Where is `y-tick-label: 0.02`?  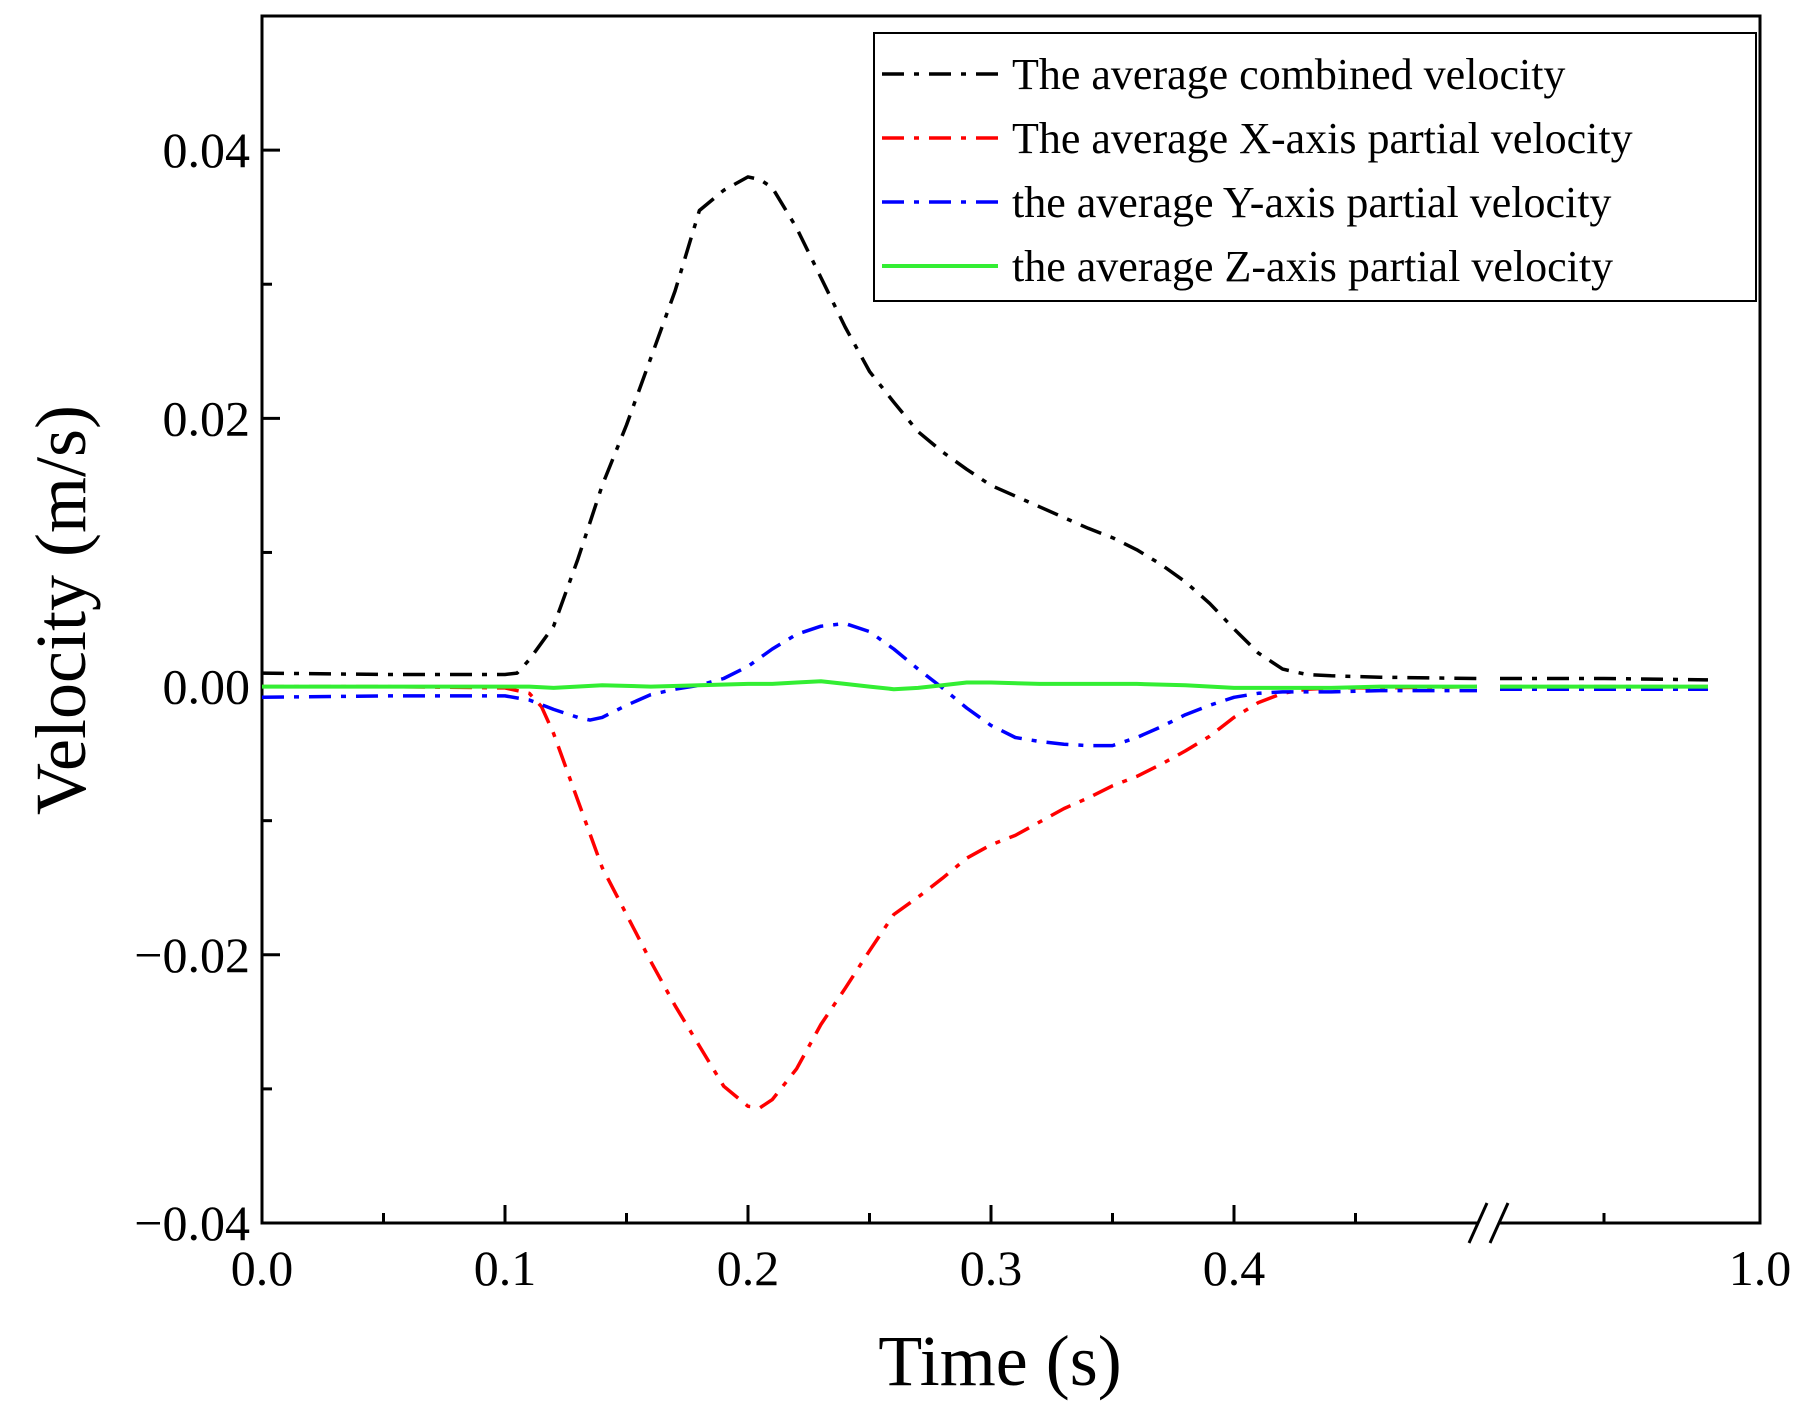 y-tick-label: 0.02 is located at coordinates (207, 418).